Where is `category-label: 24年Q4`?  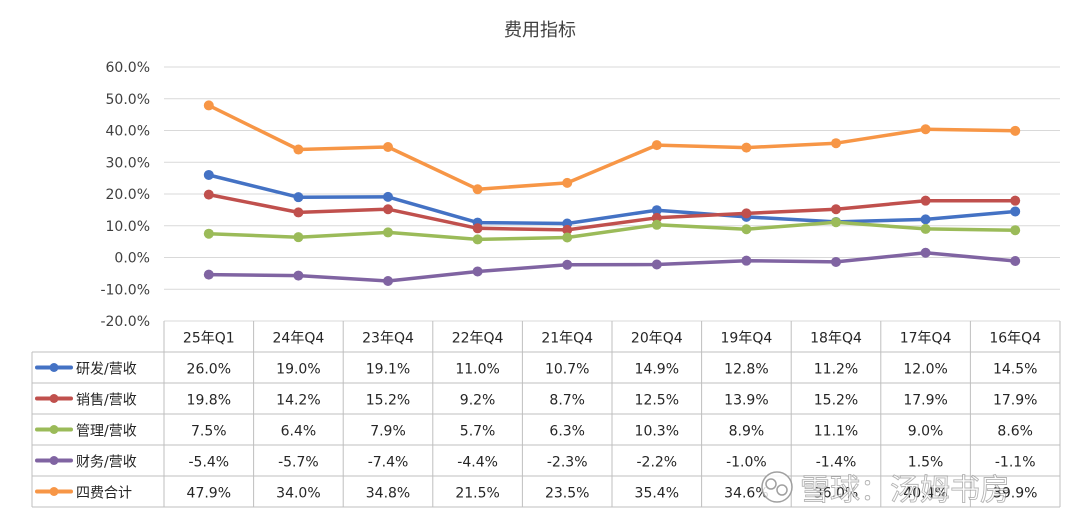 category-label: 24年Q4 is located at coordinates (299, 339).